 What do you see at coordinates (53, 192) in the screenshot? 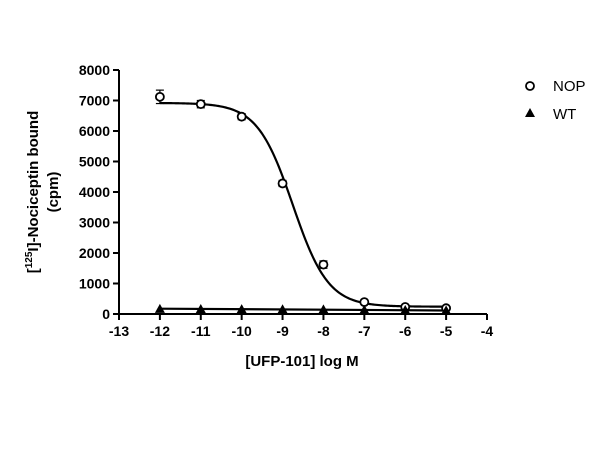
I see `y-axis-title-line2: (cpm)` at bounding box center [53, 192].